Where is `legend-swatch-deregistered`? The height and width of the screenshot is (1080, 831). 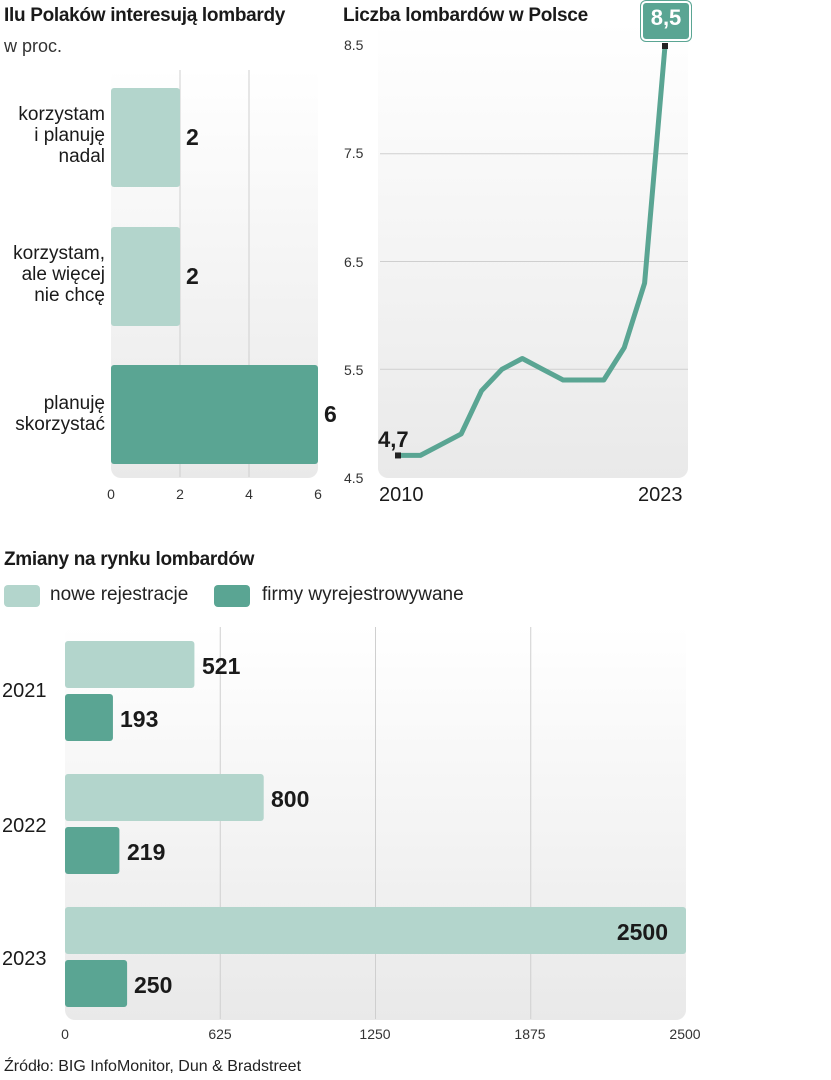
legend-swatch-deregistered is located at coordinates (232, 596).